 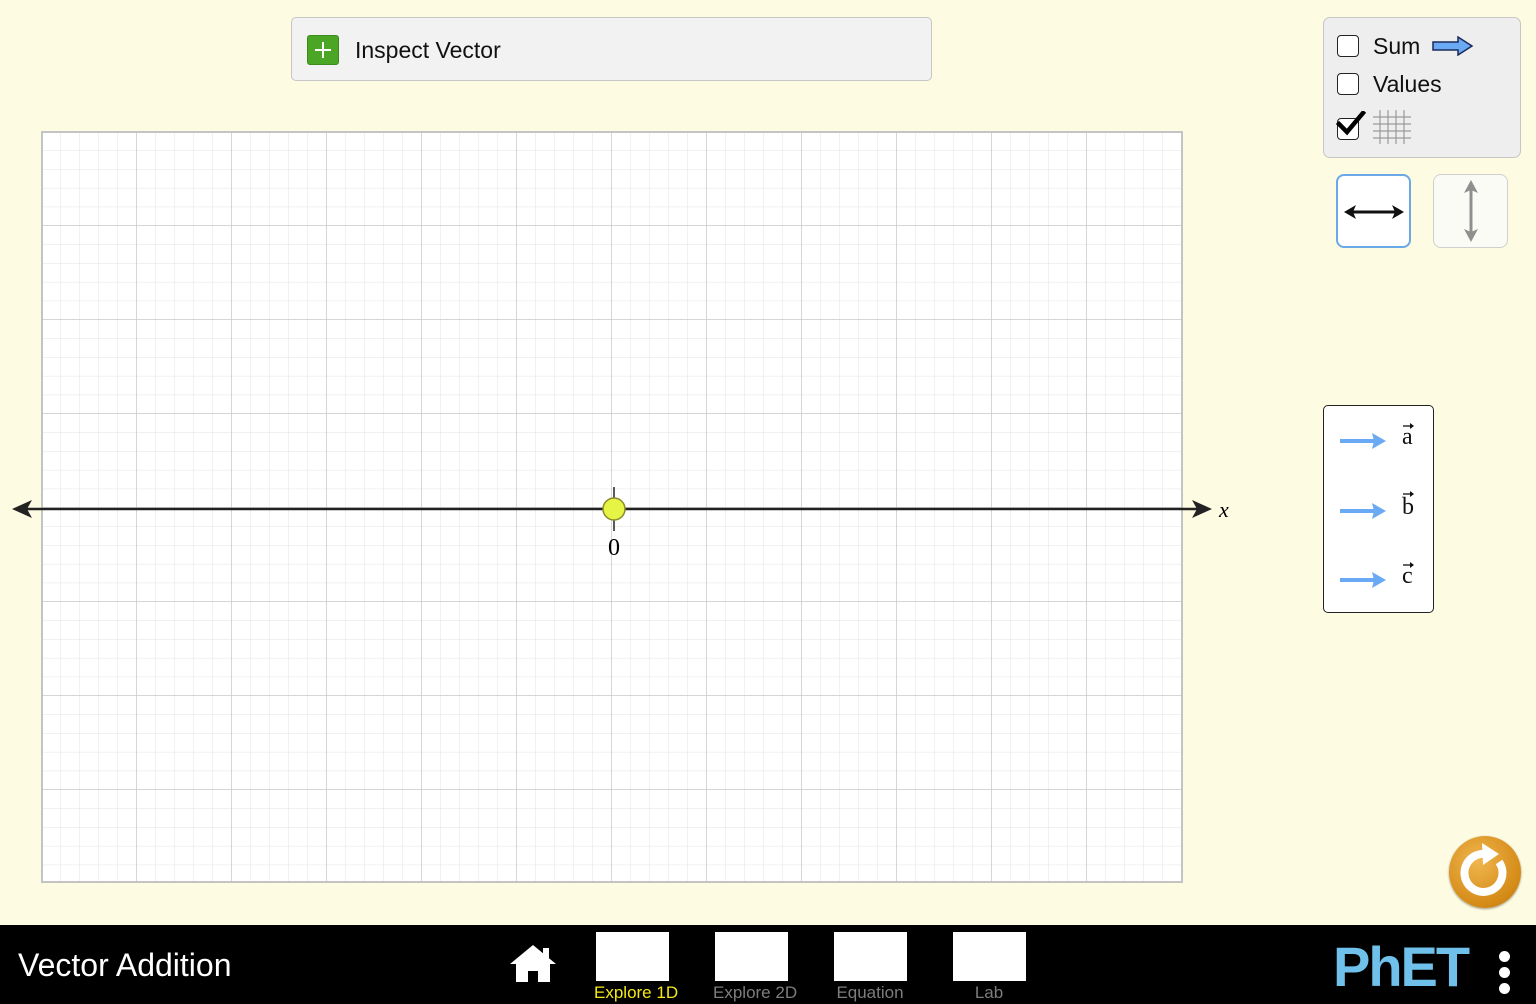 What do you see at coordinates (1505, 970) in the screenshot?
I see `kebab-menu-icon` at bounding box center [1505, 970].